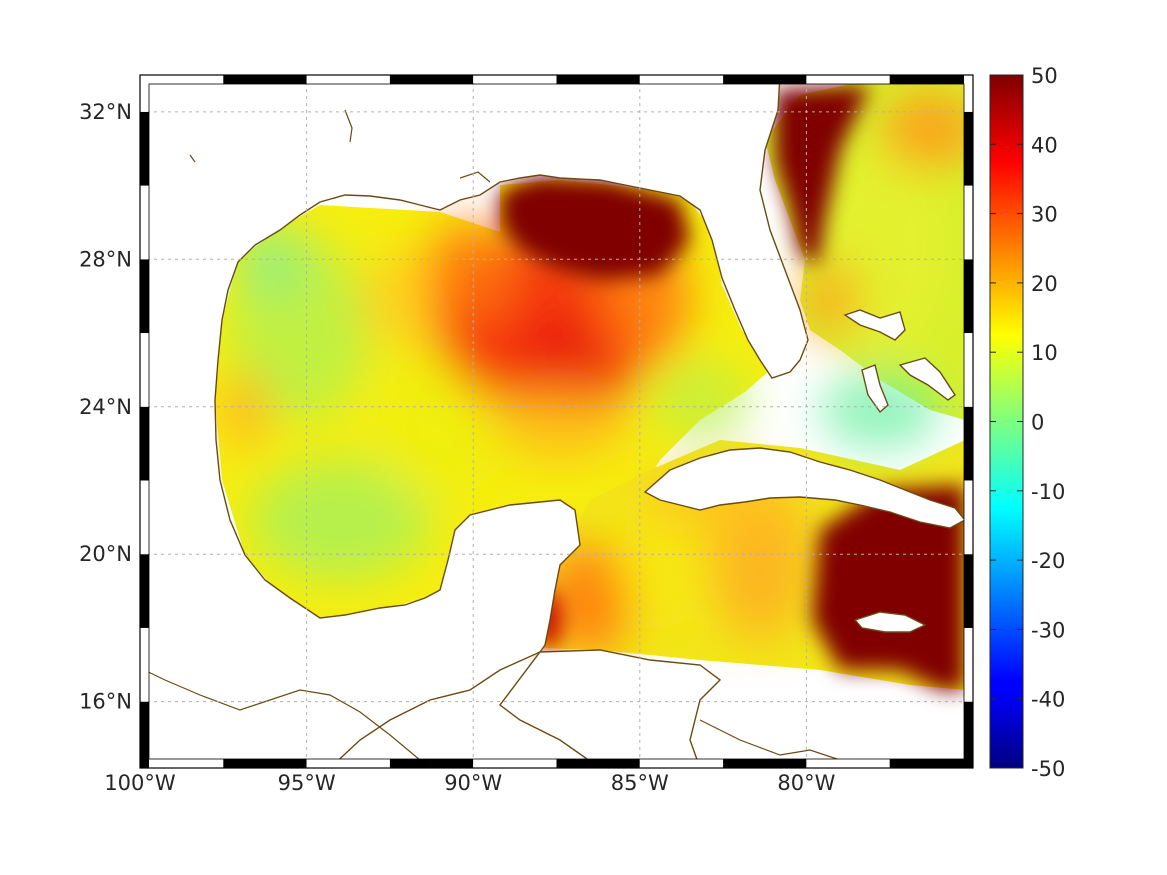 This screenshot has width=1167, height=875. Describe the element at coordinates (1048, 492) in the screenshot. I see `colorbar-tick-label: -10` at that location.